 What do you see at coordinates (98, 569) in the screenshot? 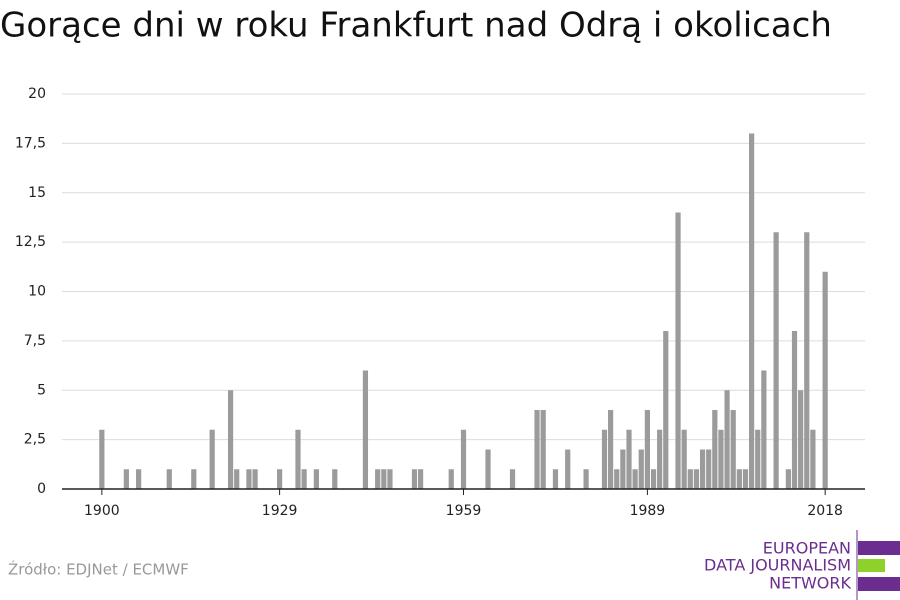
I see `source: Źródło: EDJNet / ECMWF` at bounding box center [98, 569].